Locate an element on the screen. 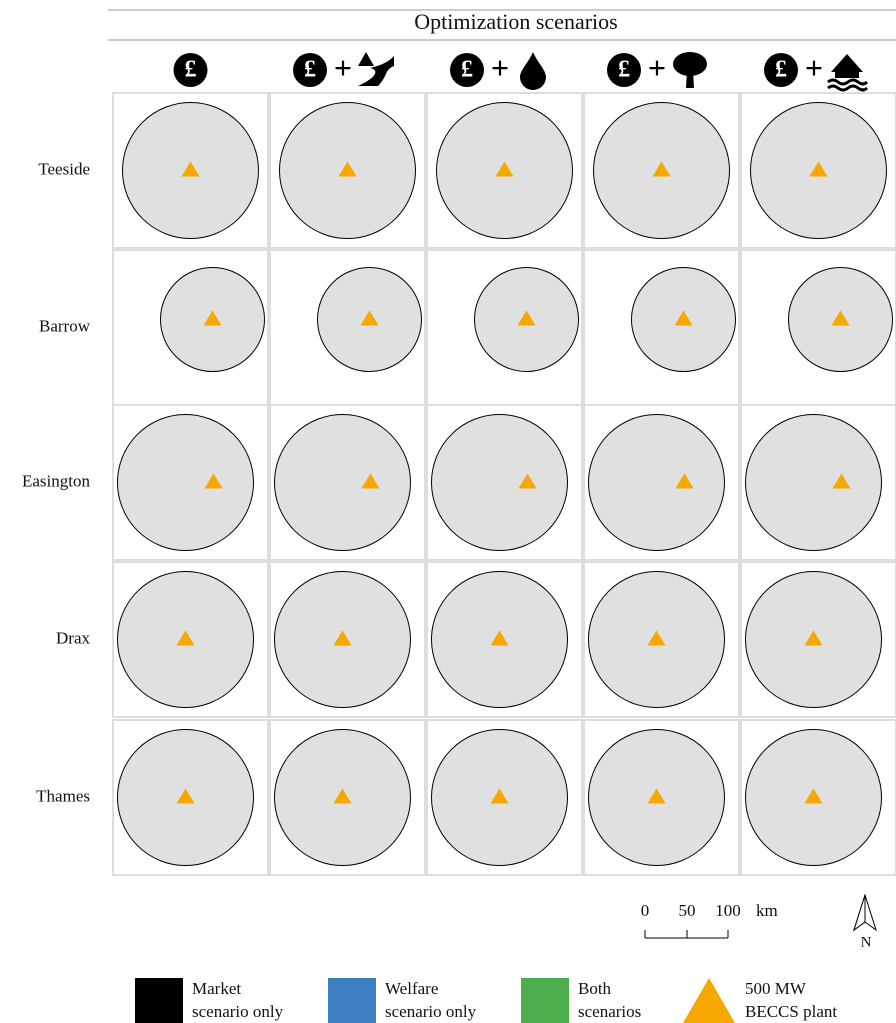 This screenshot has height=1023, width=896. row-label: Easington is located at coordinates (56, 480).